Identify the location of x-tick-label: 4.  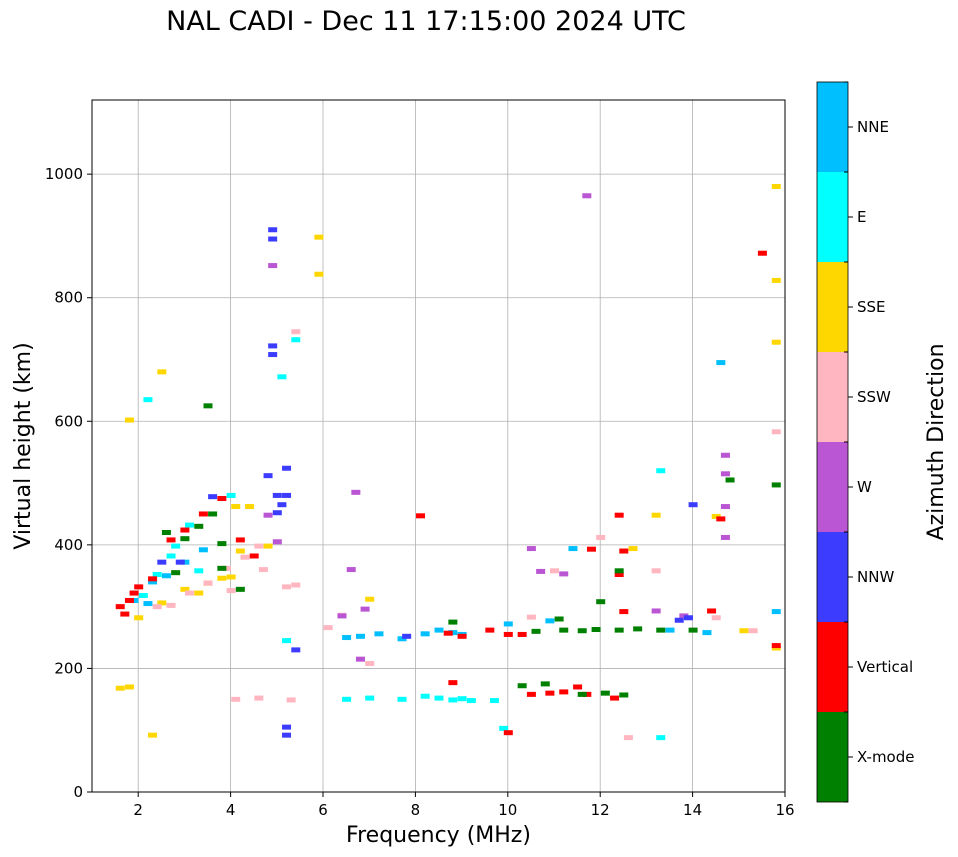
(231, 810).